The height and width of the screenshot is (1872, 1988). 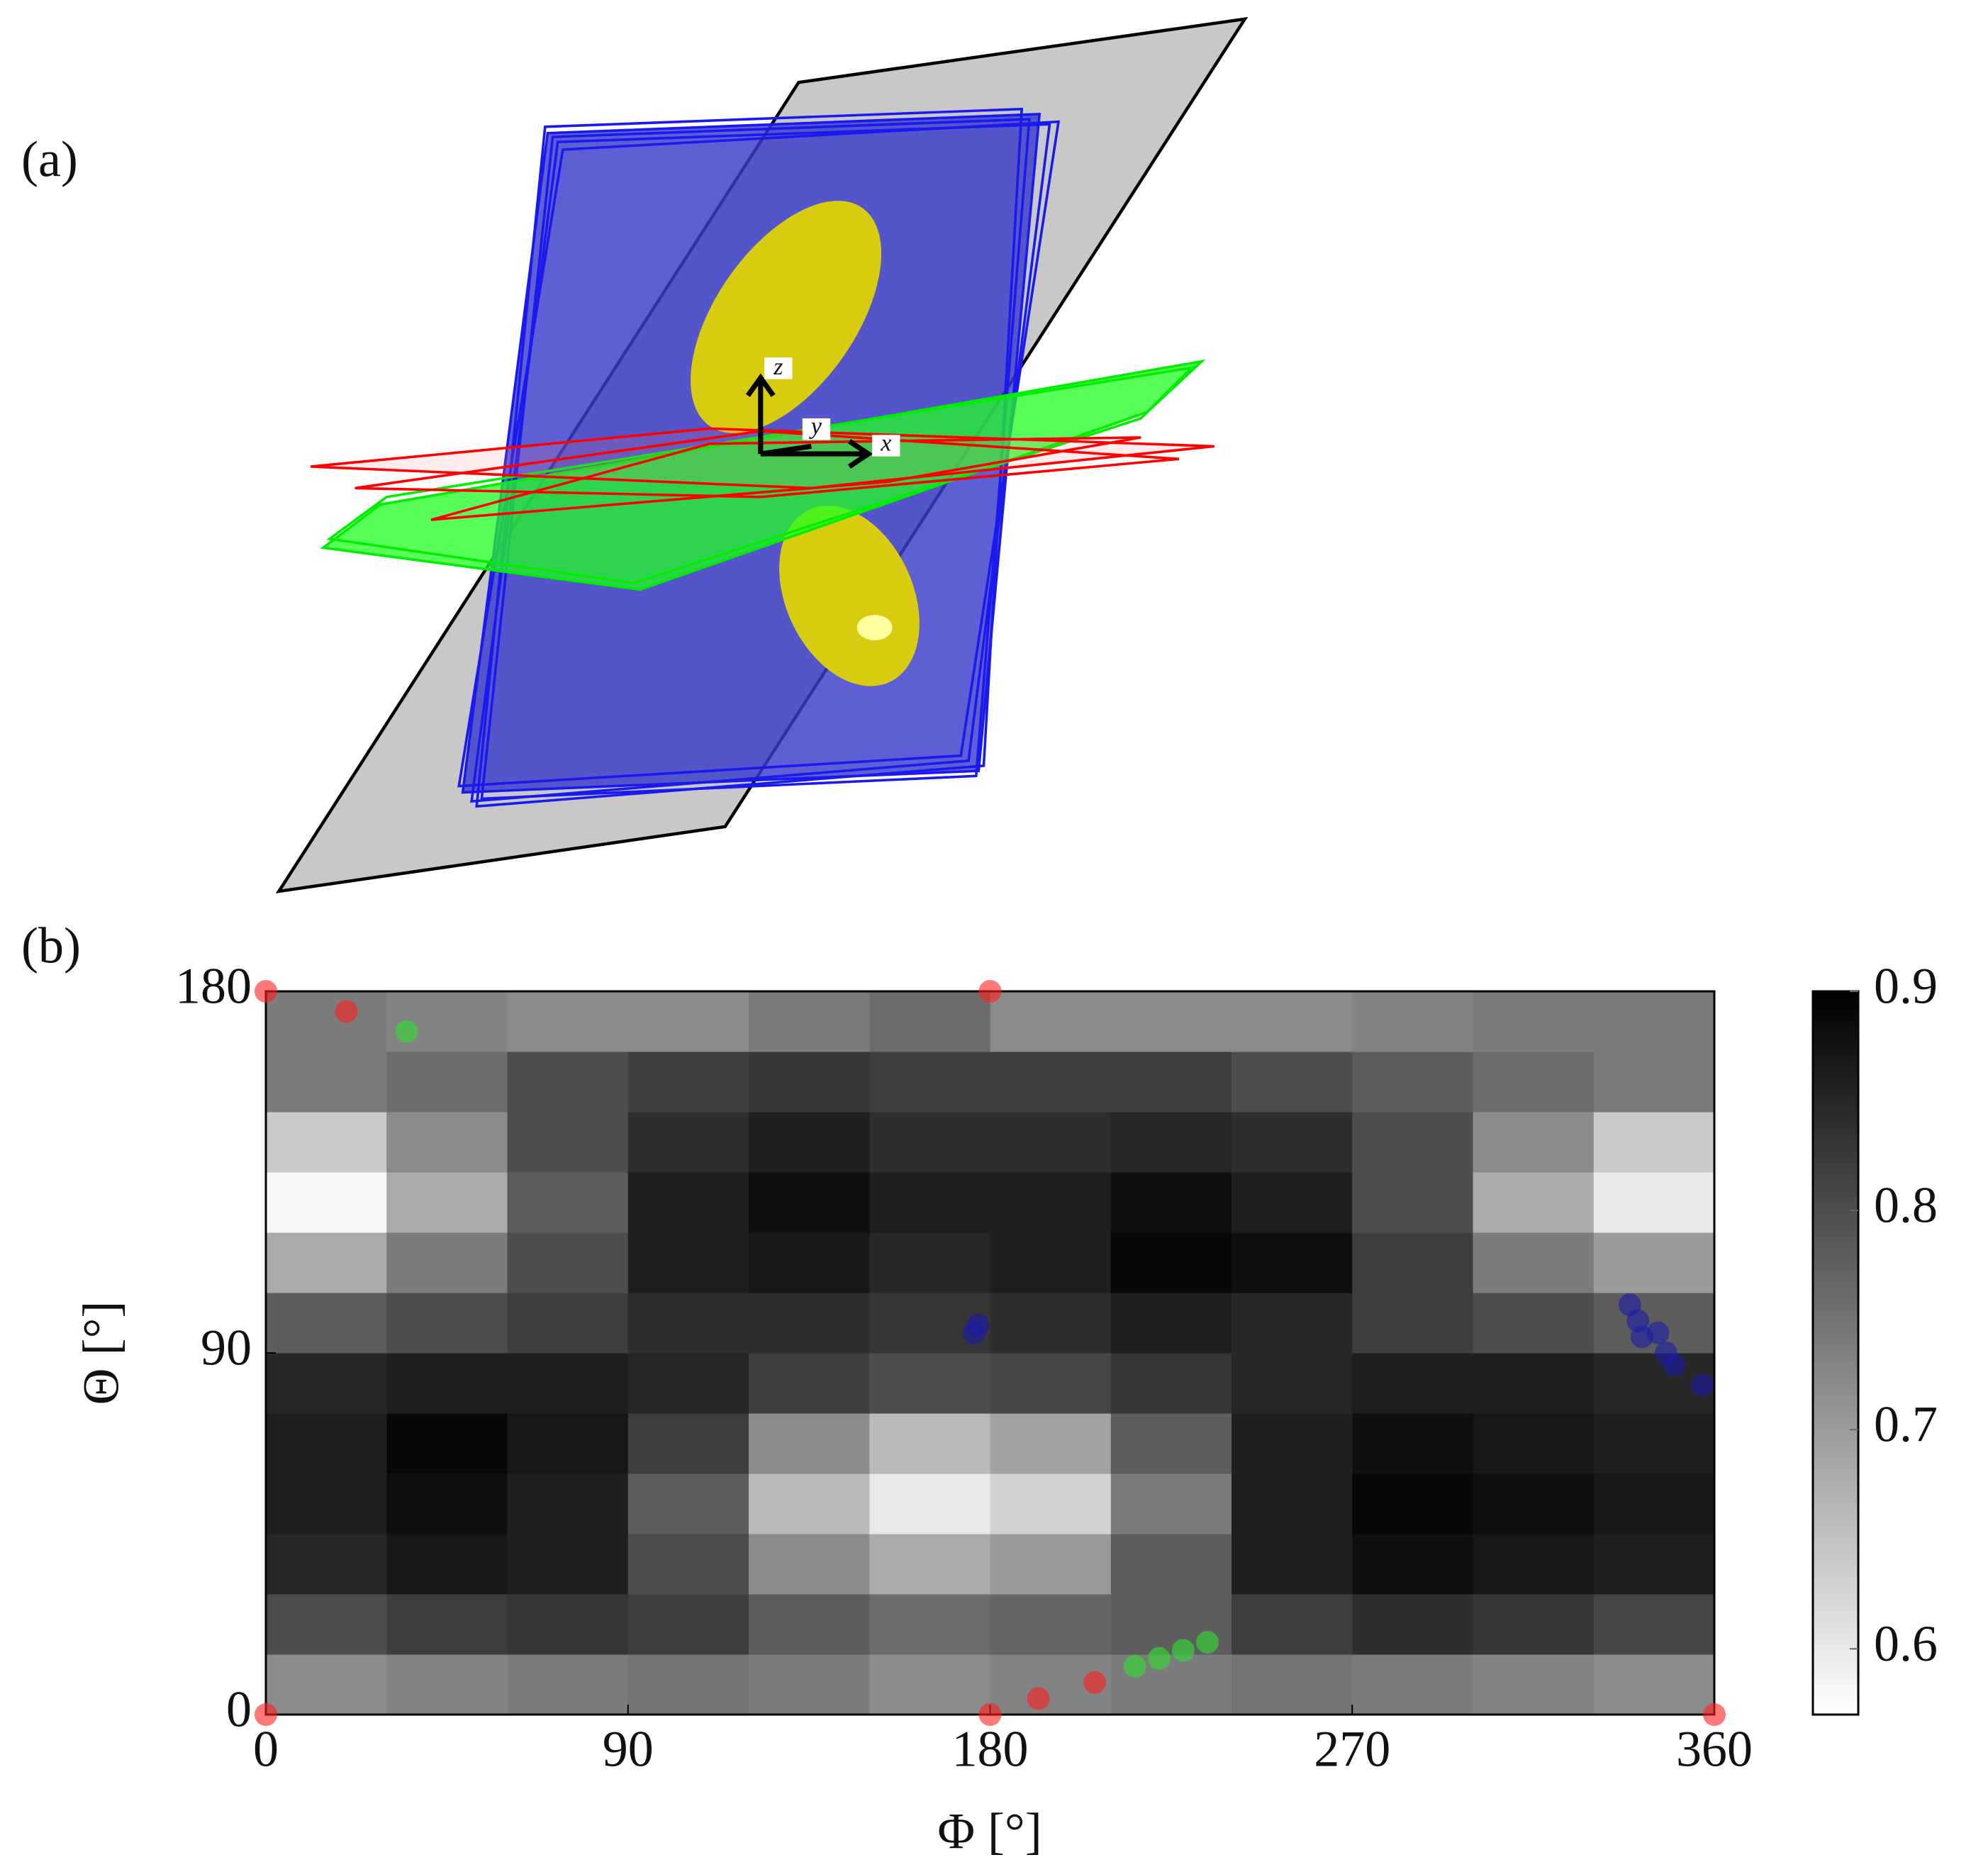 I want to click on panel-label: (a), so click(x=49, y=160).